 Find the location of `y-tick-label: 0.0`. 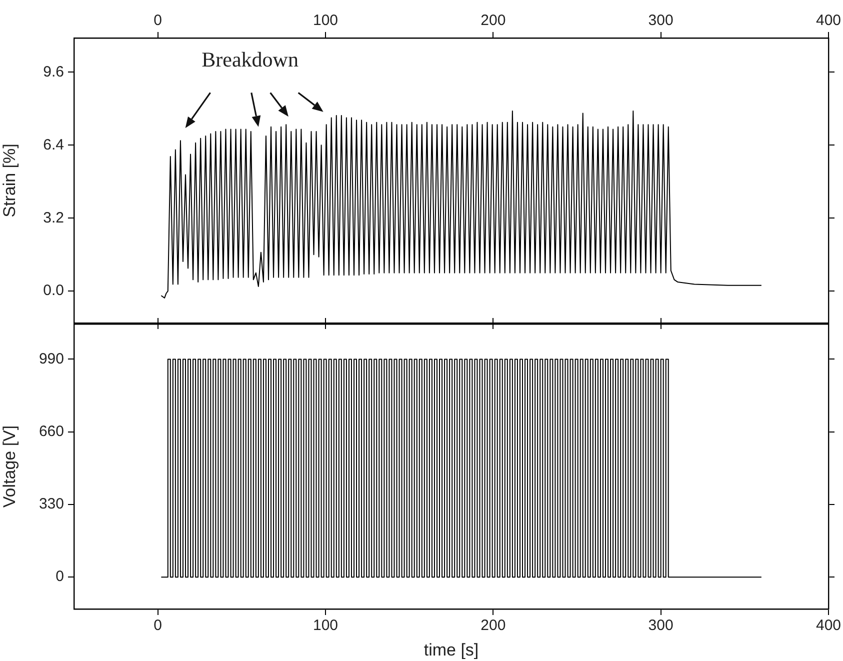

y-tick-label: 0.0 is located at coordinates (53, 291).